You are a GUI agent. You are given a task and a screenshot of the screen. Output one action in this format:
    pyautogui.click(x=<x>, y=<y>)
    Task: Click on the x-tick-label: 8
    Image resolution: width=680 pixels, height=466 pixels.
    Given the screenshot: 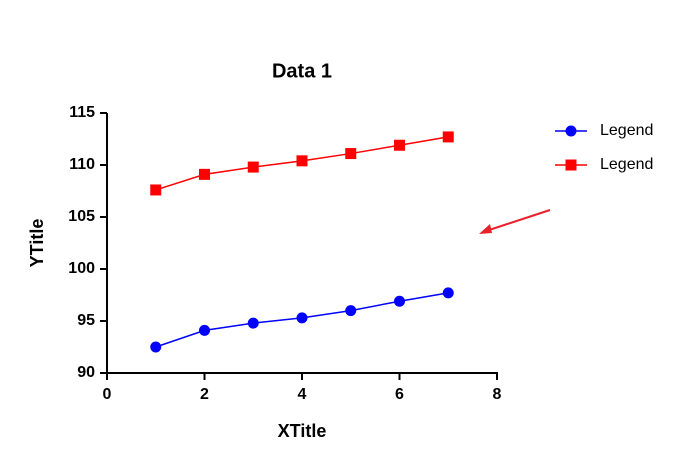 What is the action you would take?
    pyautogui.click(x=497, y=394)
    